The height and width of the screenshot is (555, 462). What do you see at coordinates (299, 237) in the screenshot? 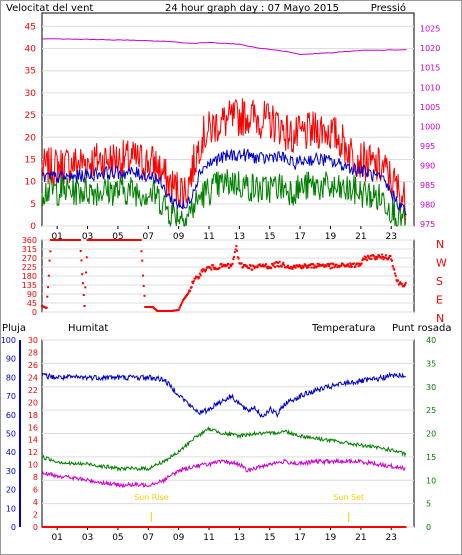
I see `hour-tick-label: 17` at bounding box center [299, 237].